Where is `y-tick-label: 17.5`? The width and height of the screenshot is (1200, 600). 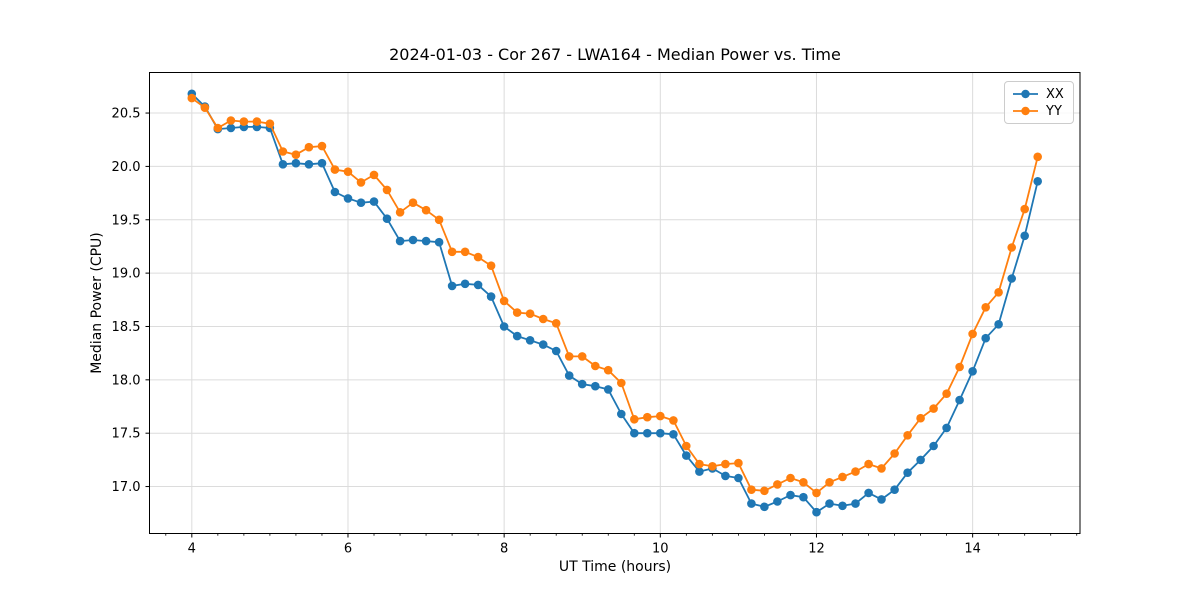
y-tick-label: 17.5 is located at coordinates (126, 434).